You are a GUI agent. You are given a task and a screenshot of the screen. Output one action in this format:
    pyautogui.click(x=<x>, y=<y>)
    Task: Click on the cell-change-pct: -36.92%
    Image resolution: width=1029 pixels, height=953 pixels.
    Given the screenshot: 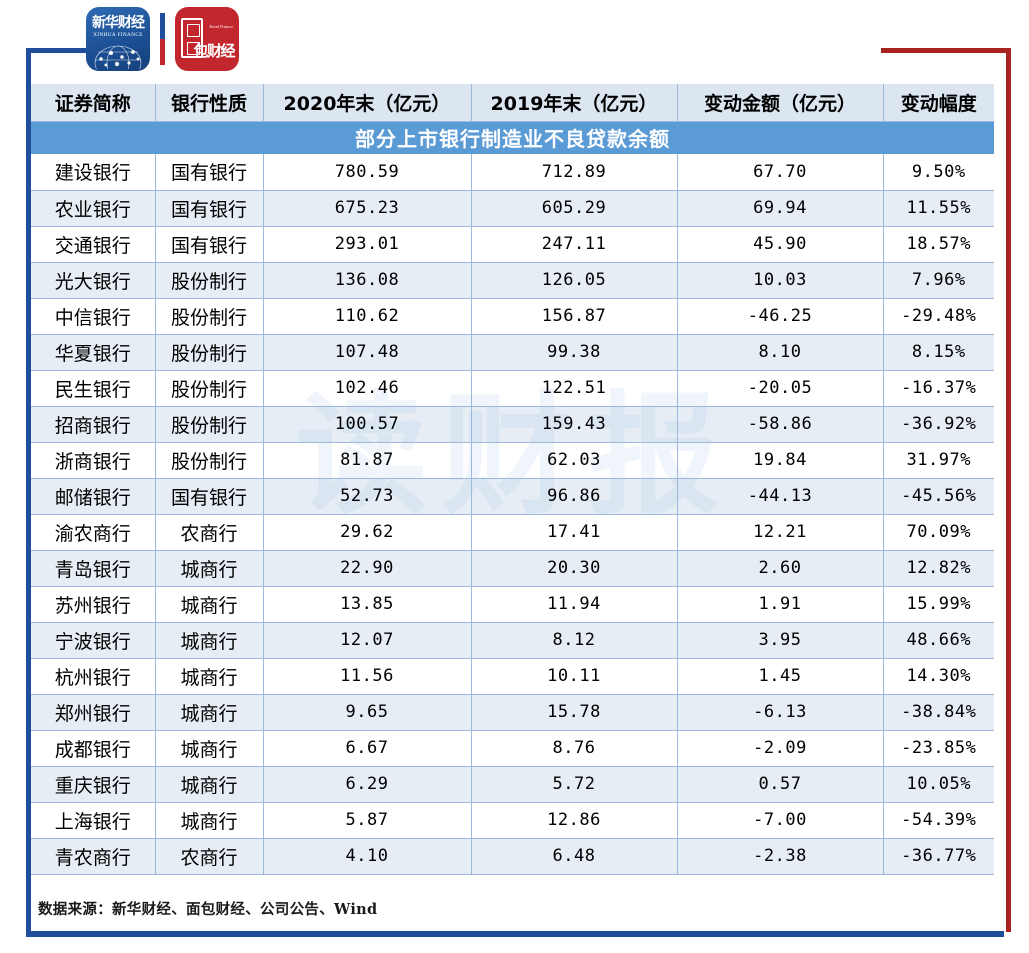 What is the action you would take?
    pyautogui.click(x=938, y=424)
    